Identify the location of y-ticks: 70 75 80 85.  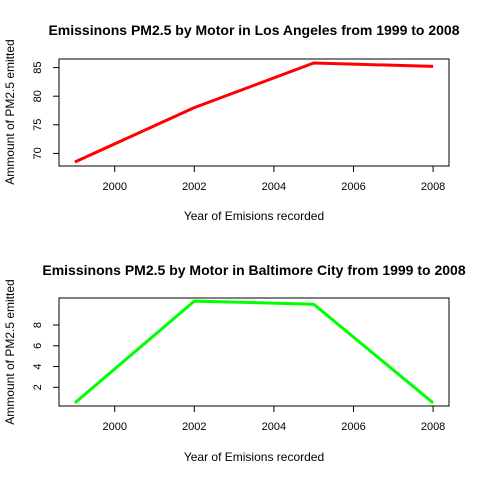
(46, 110).